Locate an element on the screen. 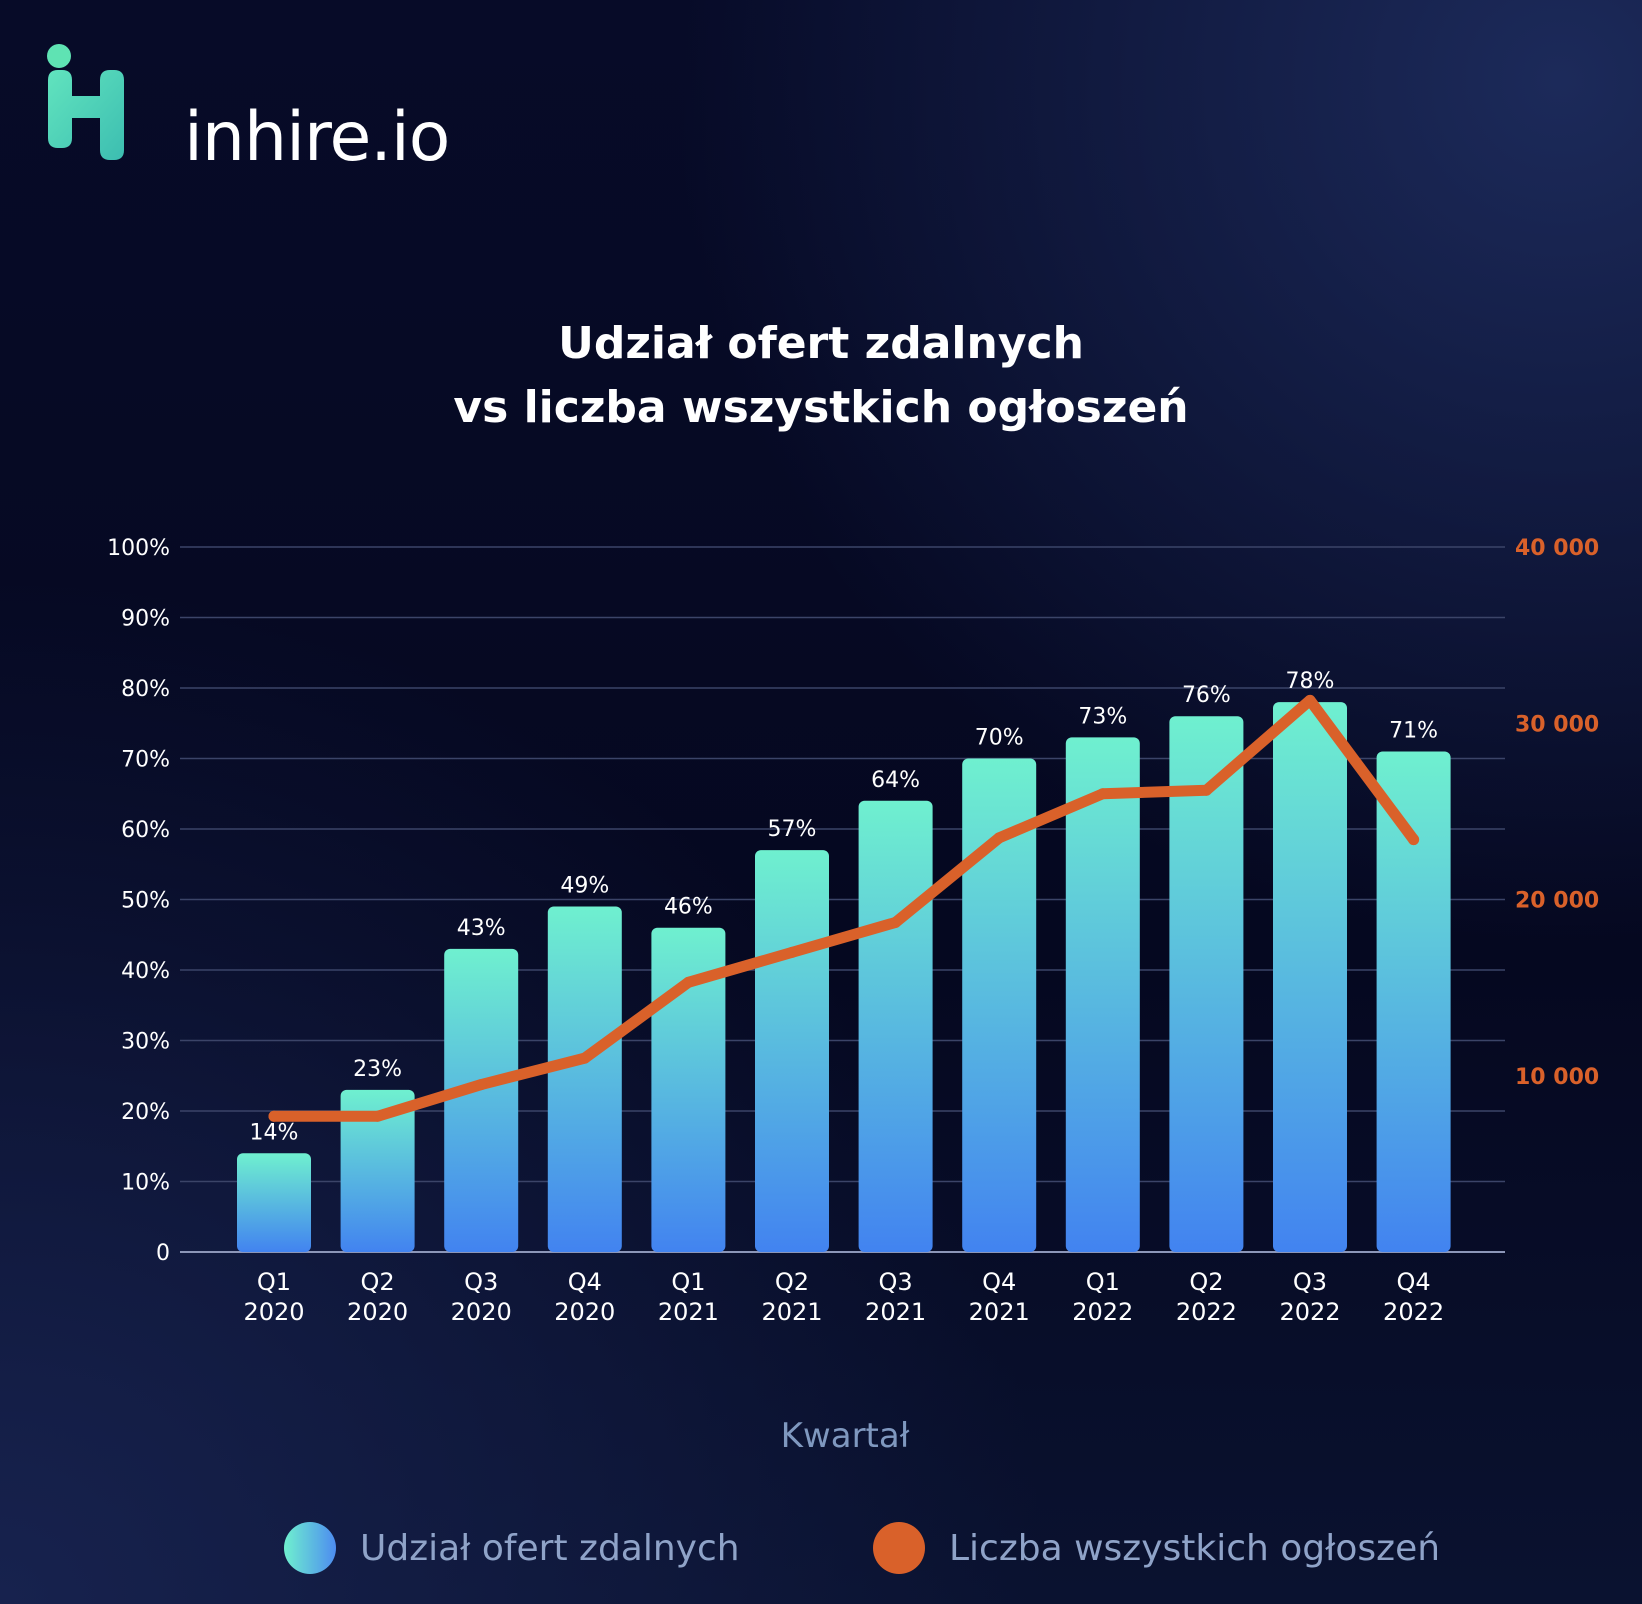 This screenshot has height=1604, width=1642. bar-value-label: 76% is located at coordinates (1206, 695).